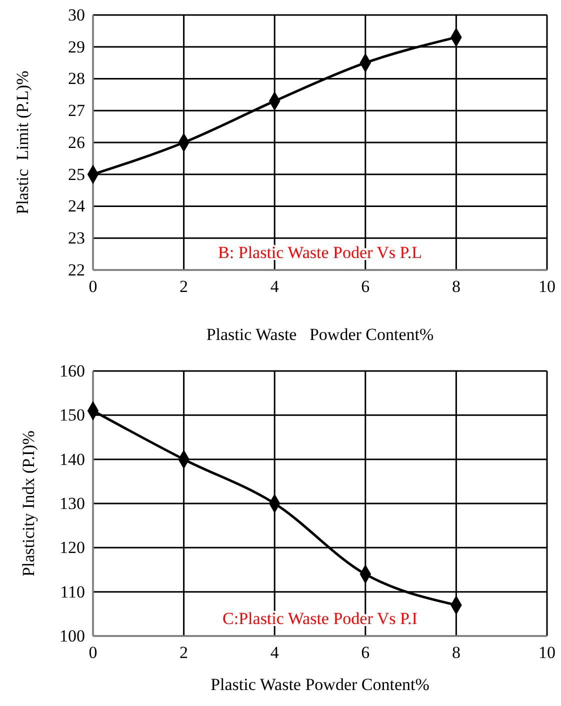 Image resolution: width=561 pixels, height=706 pixels. What do you see at coordinates (76, 78) in the screenshot?
I see `y-tick-label: 28` at bounding box center [76, 78].